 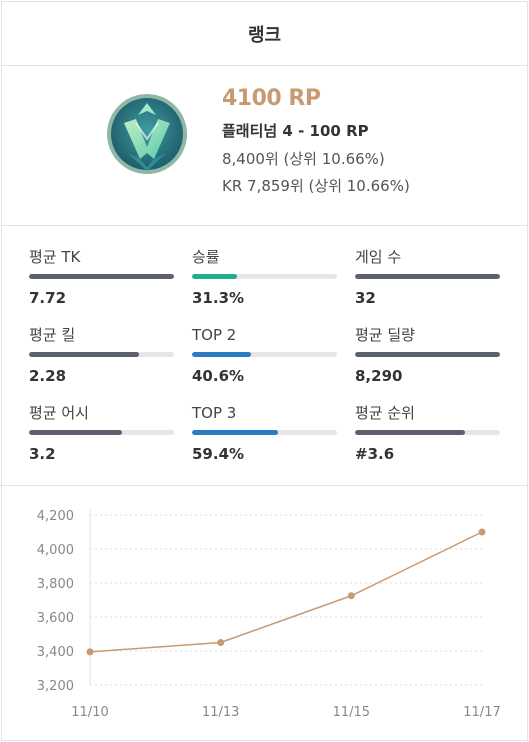 What do you see at coordinates (385, 413) in the screenshot?
I see `stat-label: 평균 순위` at bounding box center [385, 413].